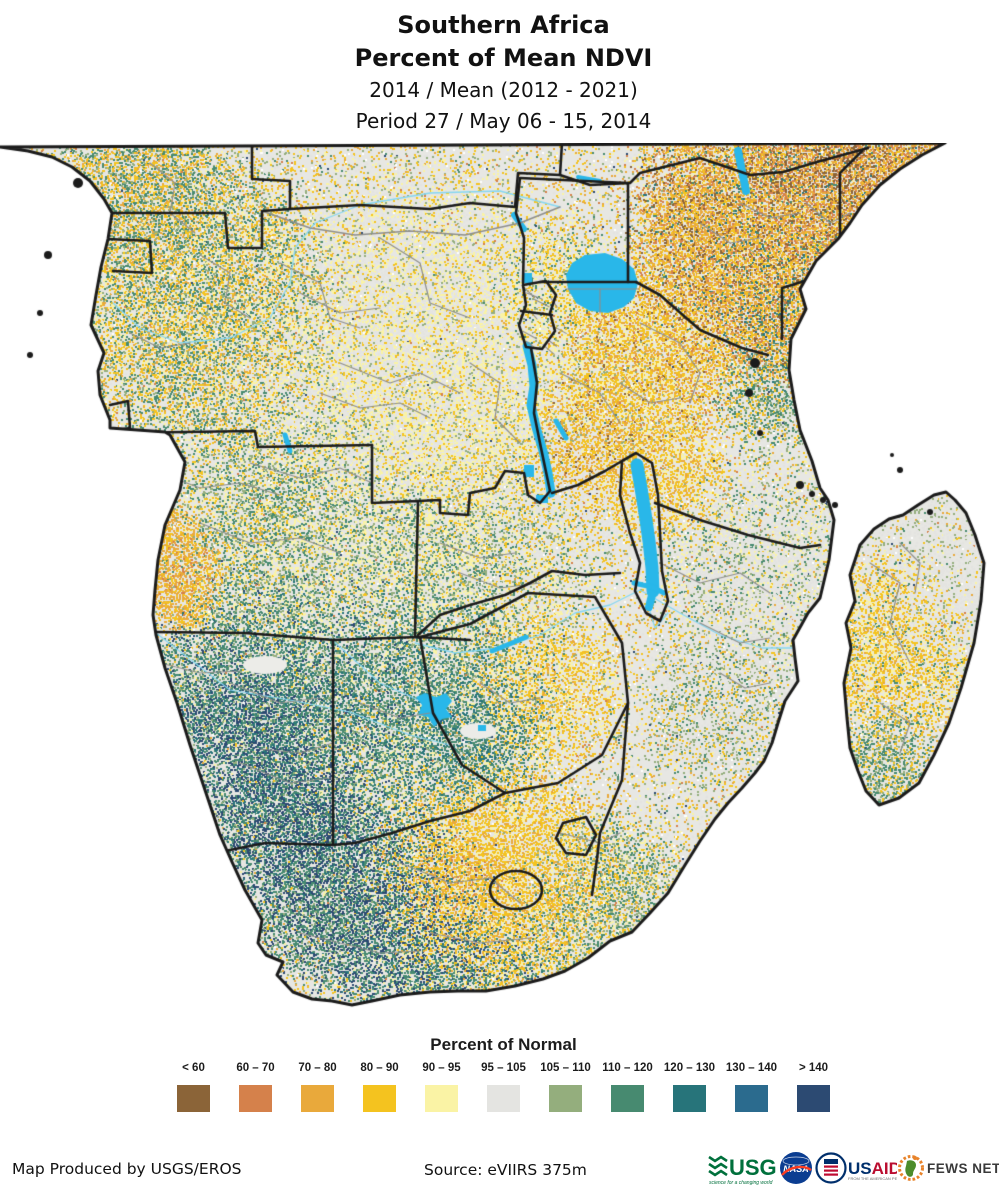 The width and height of the screenshot is (1007, 1195). I want to click on legend-item: 90 – 95, so click(442, 1087).